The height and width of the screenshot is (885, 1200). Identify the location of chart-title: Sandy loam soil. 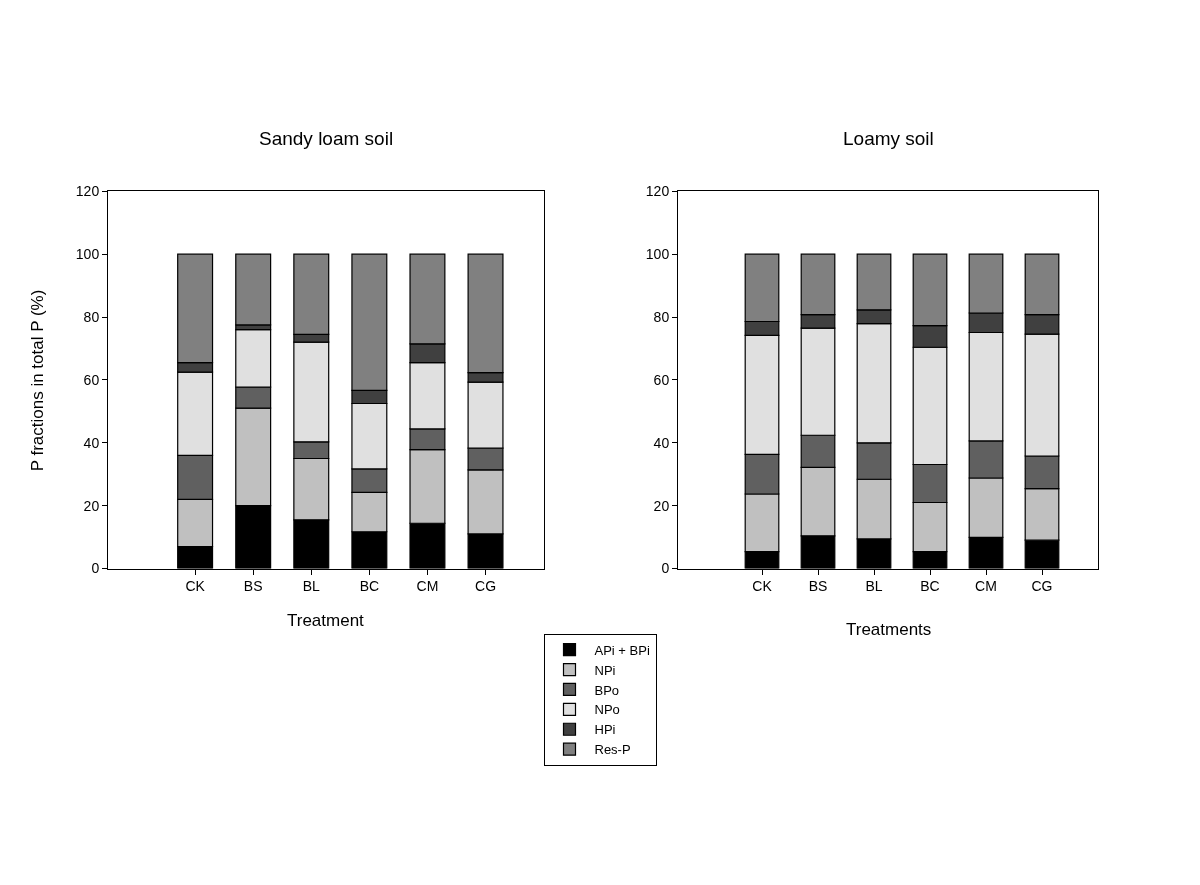
(326, 138).